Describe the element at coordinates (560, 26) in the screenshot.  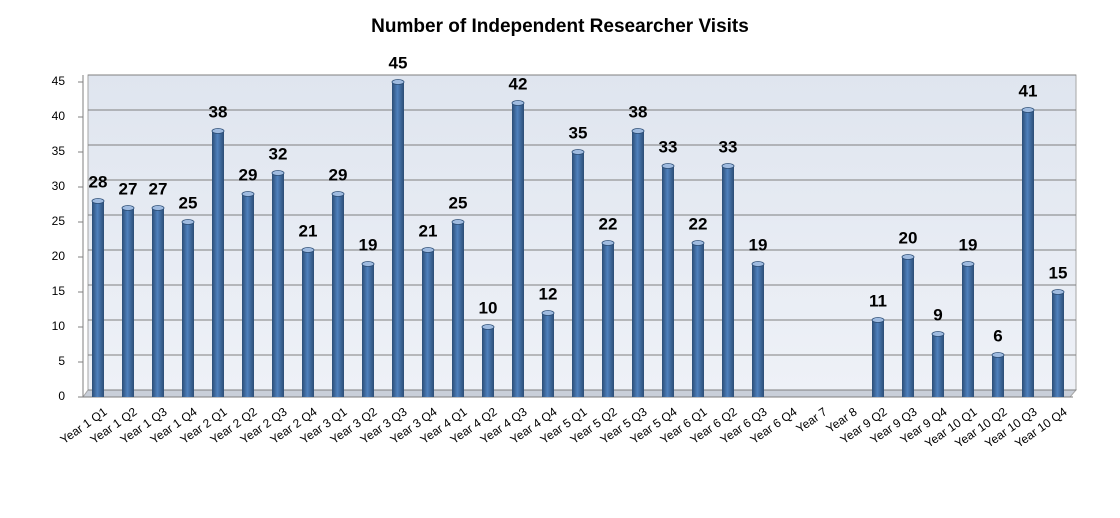
I see `chart-title: Number of Independent Researcher Visits` at that location.